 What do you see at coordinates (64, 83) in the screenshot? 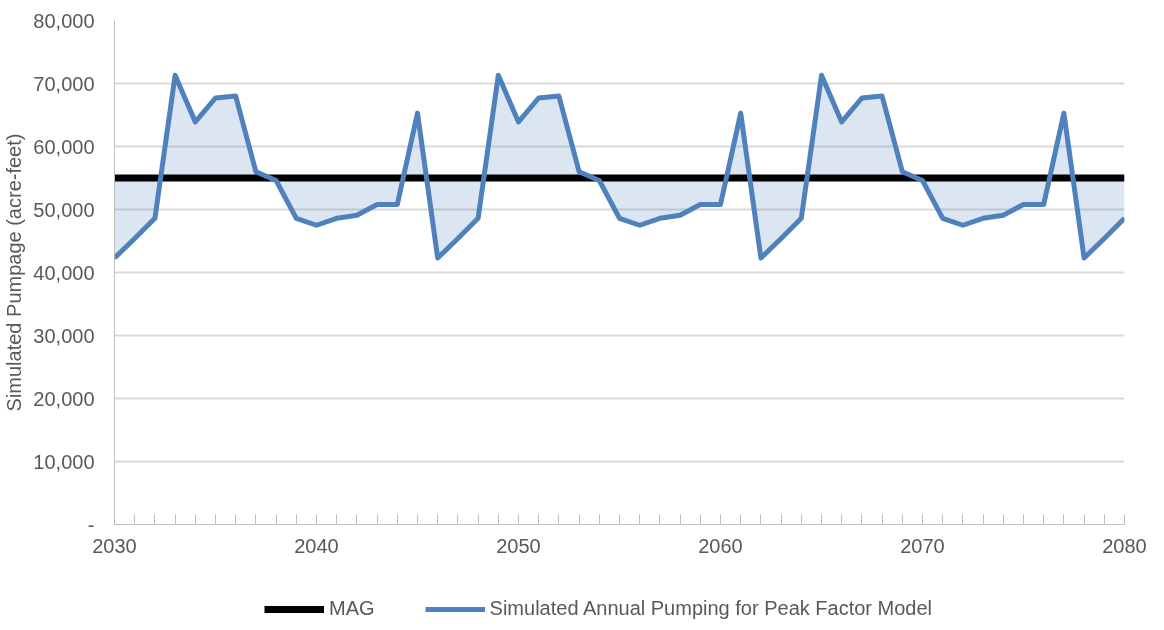
I see `y-tick-label: 70,000` at bounding box center [64, 83].